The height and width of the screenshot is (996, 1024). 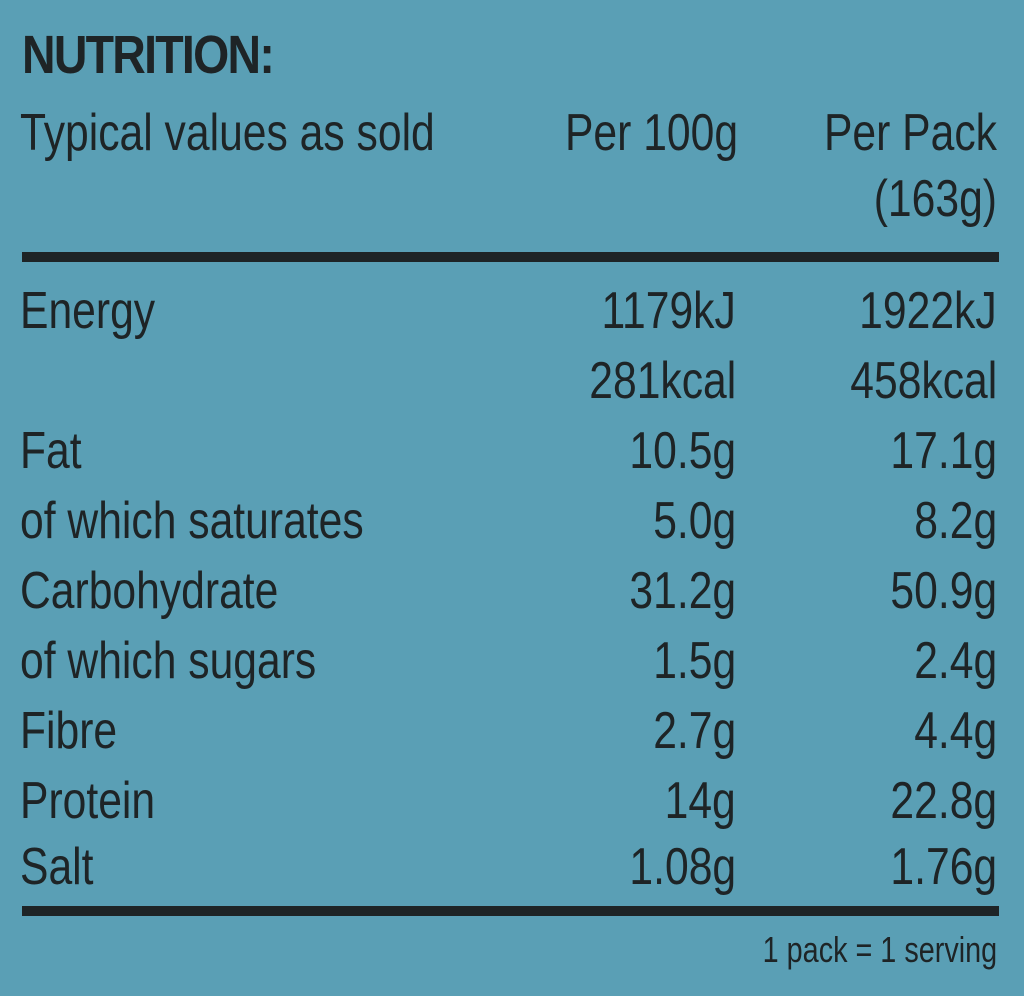 What do you see at coordinates (682, 591) in the screenshot?
I see `row-per-100g: 31.2g` at bounding box center [682, 591].